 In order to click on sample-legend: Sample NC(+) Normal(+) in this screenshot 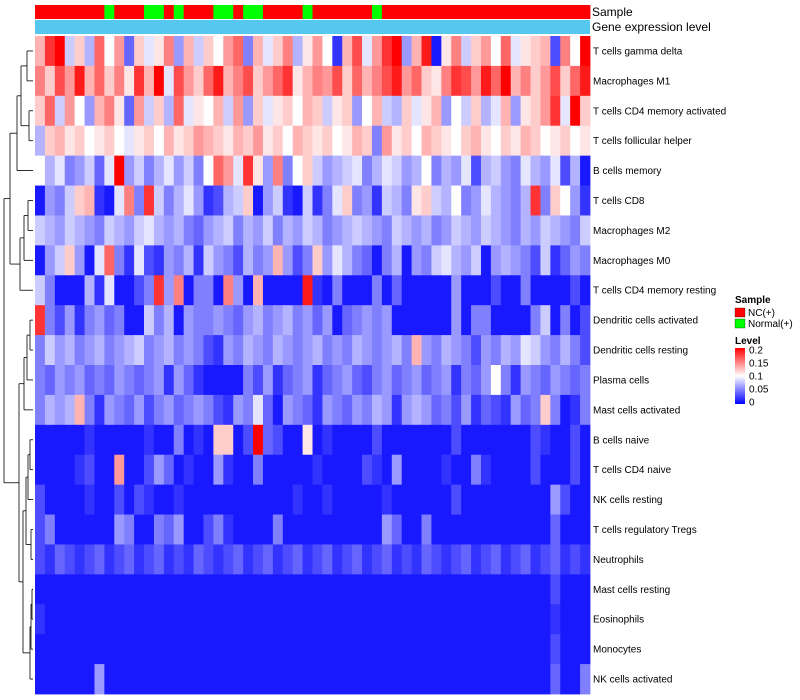, I will do `click(763, 312)`.